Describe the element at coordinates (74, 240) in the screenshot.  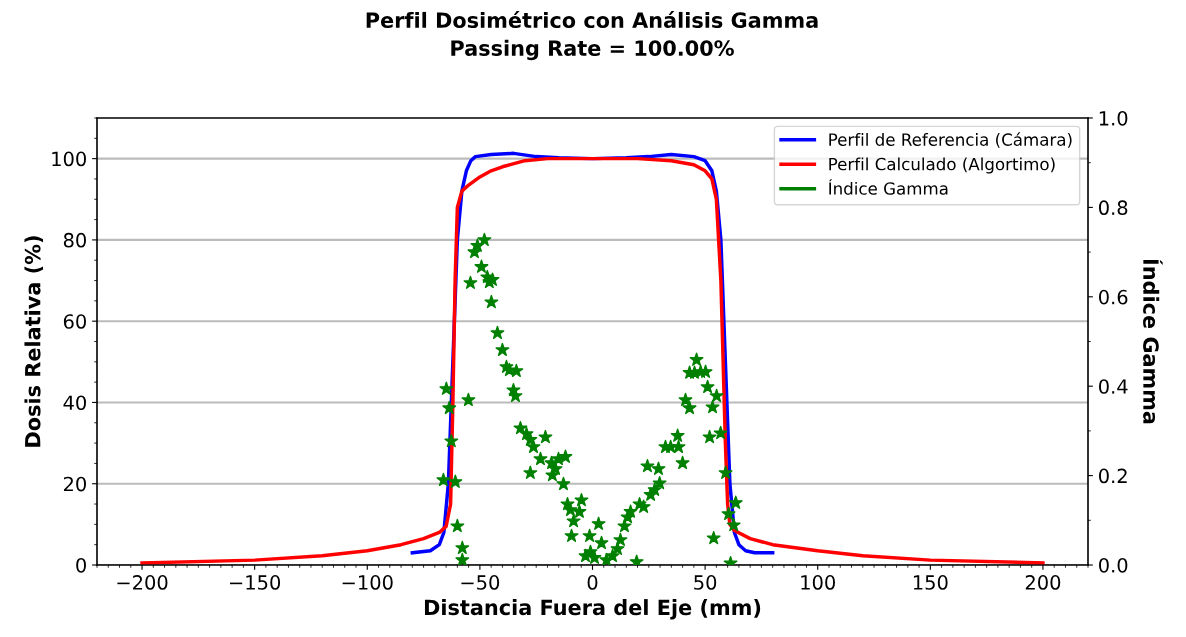
I see `y-tick-label: 80` at that location.